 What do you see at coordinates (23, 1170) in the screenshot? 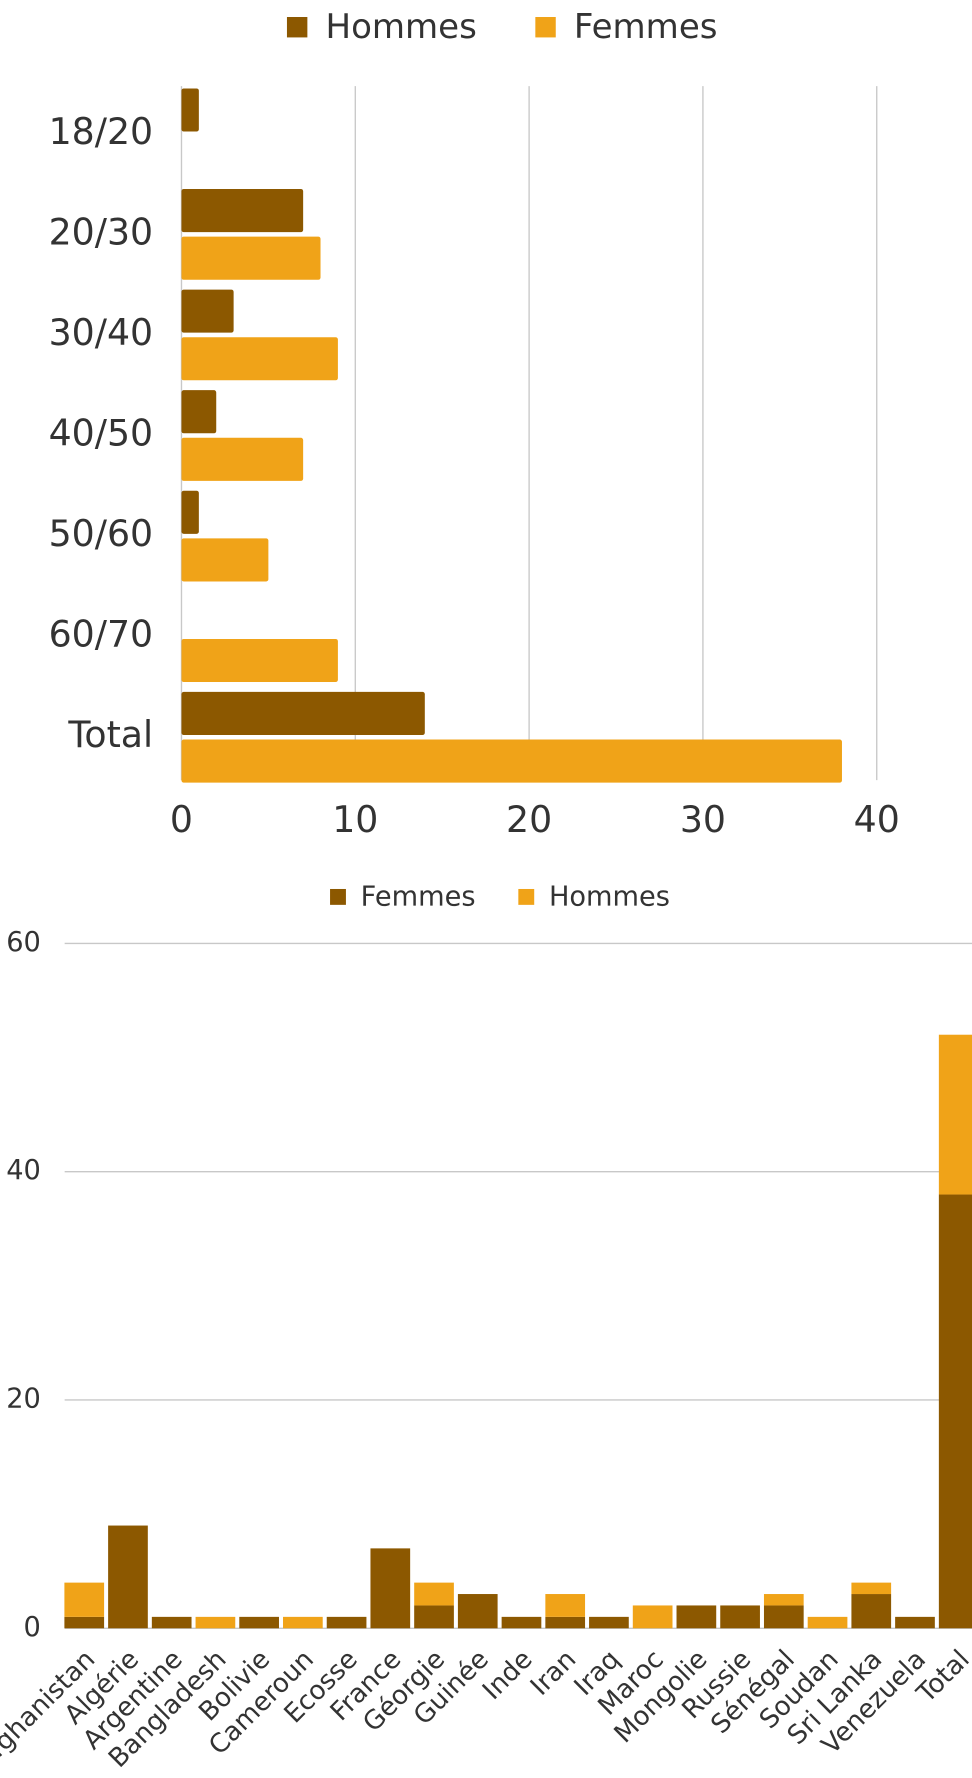
I see `y-tick-label: 40` at bounding box center [23, 1170].